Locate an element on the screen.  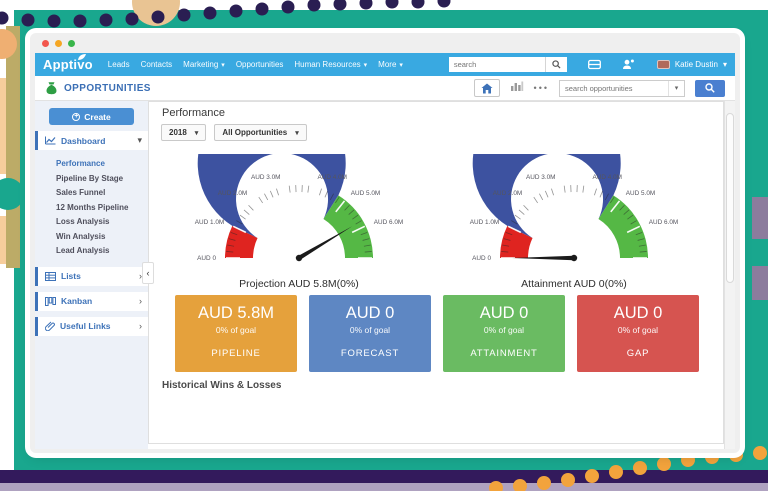
opportunities-search-button is located at coordinates (710, 88).